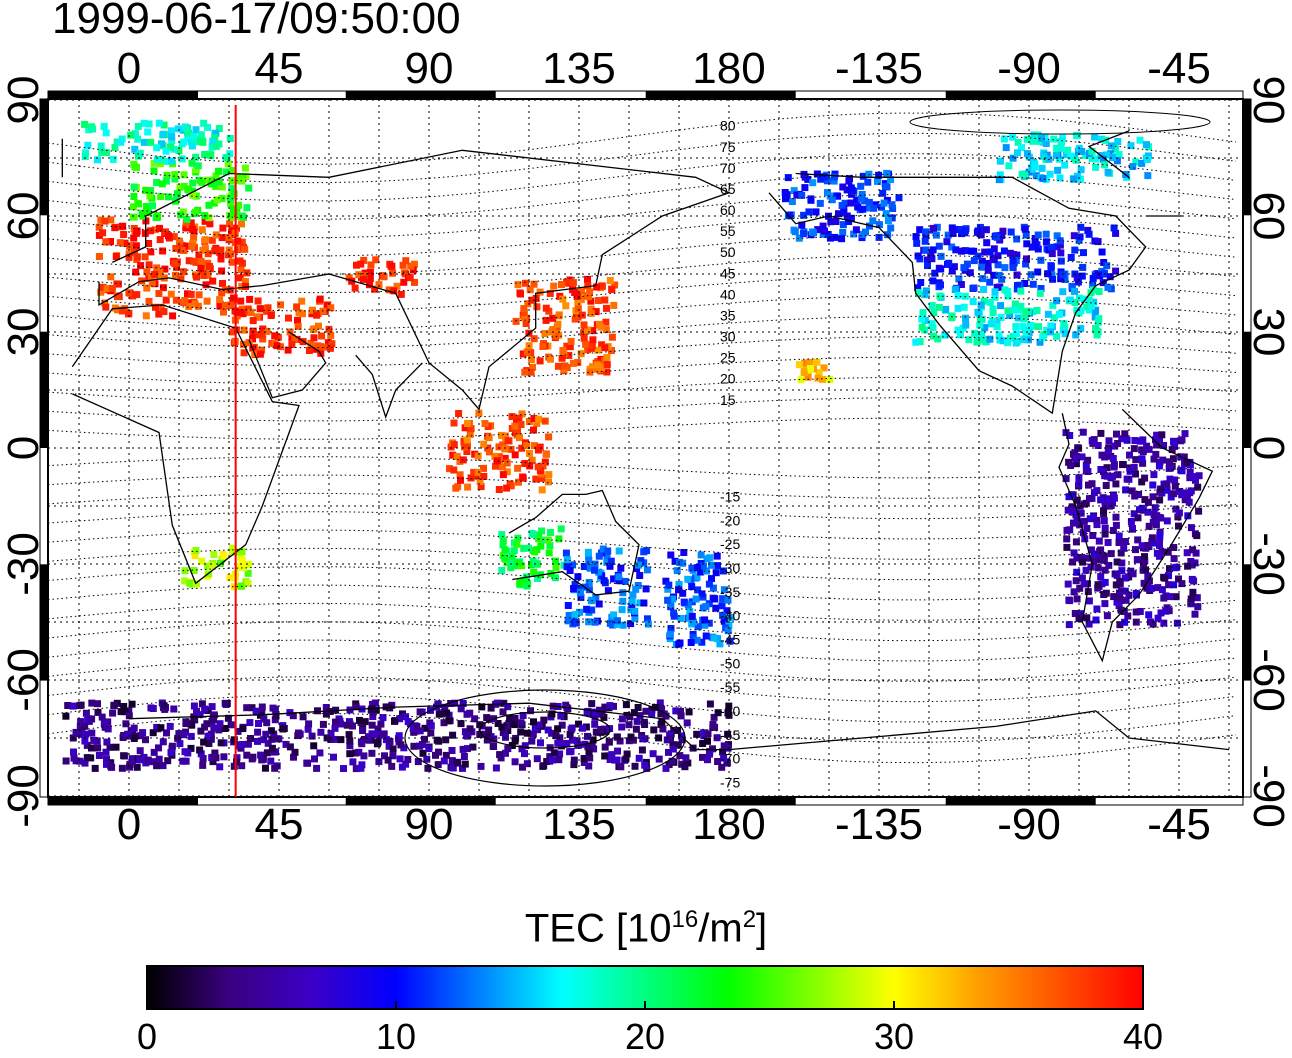  I want to click on scale-segment, so click(1247, 389).